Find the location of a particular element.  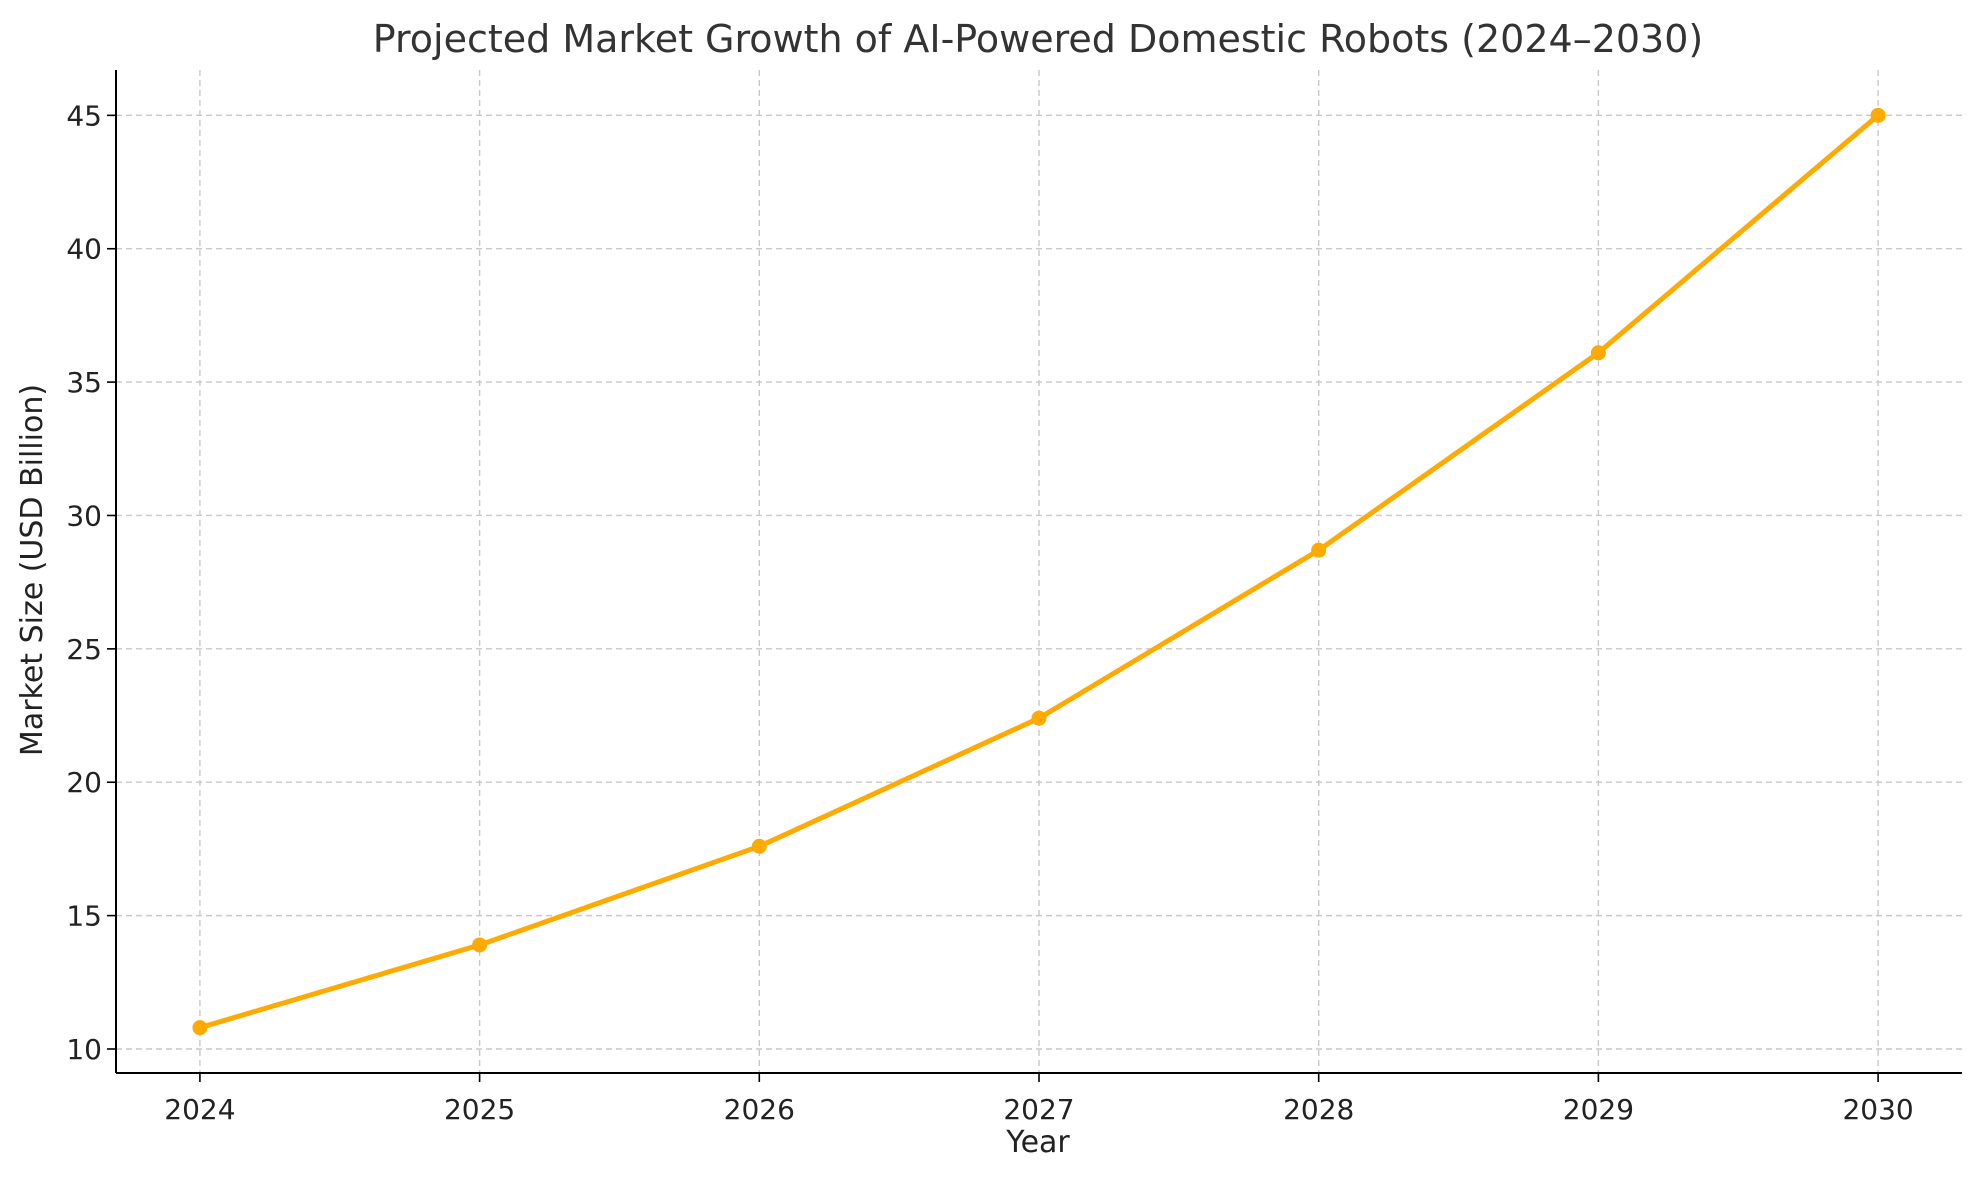

x-tick-label: 2030 is located at coordinates (1877, 1109).